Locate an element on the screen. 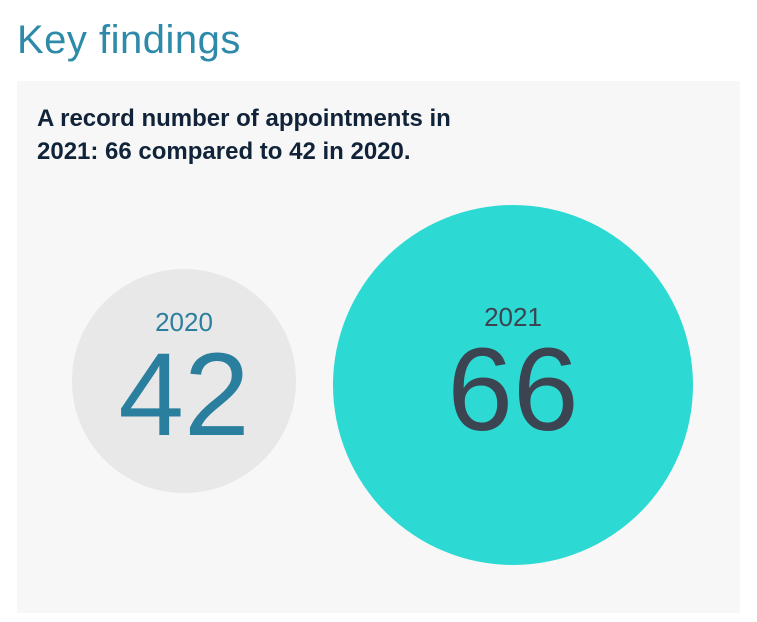  bubble-2020-year-label: 2020 is located at coordinates (184, 321).